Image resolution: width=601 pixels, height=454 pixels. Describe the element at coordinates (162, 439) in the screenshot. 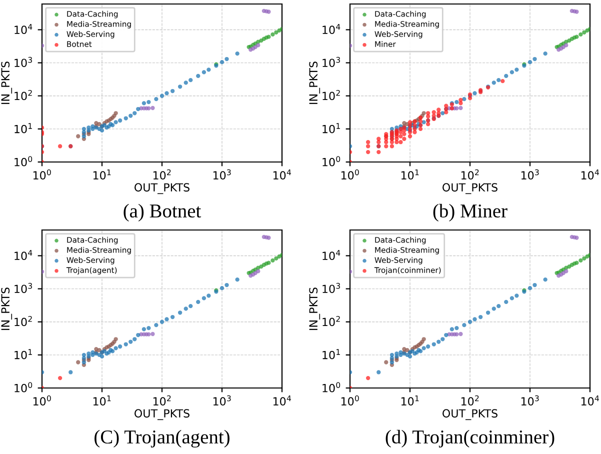

I see `text: (C) Trojan(agent)` at that location.